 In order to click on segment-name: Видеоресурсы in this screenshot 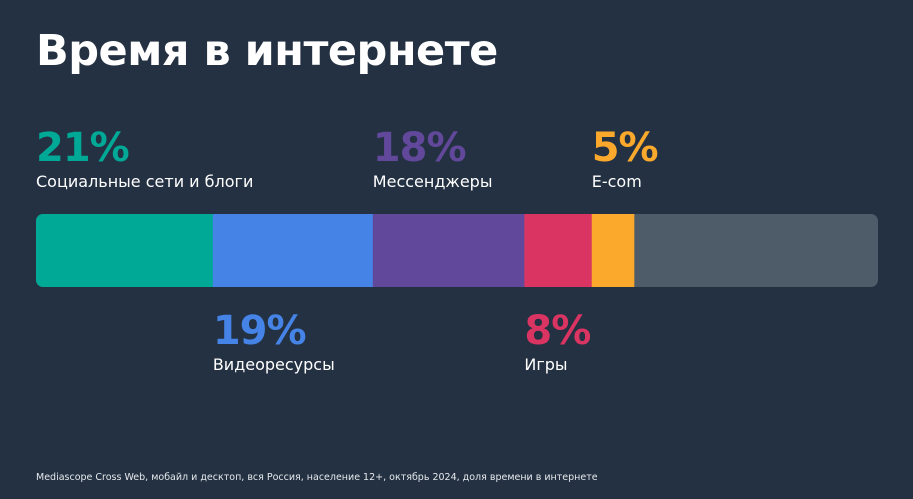, I will do `click(273, 364)`.